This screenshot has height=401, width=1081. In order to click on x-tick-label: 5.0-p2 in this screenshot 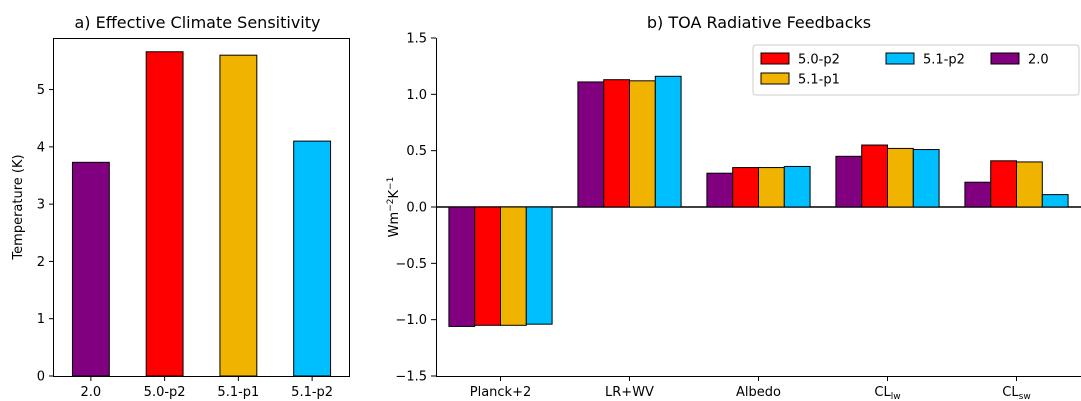, I will do `click(165, 392)`.